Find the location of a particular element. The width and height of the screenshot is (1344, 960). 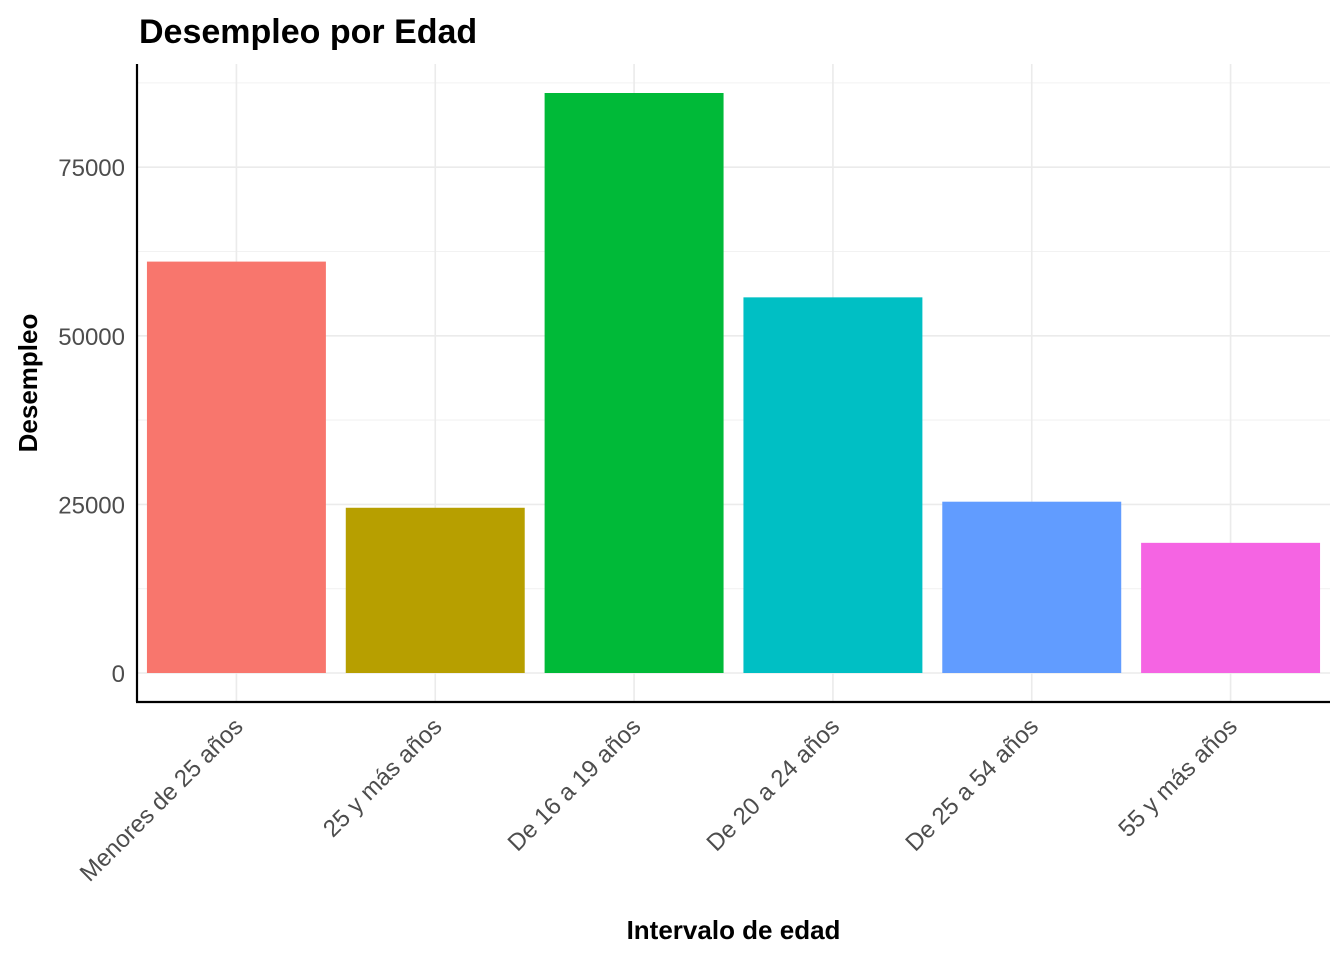

chart-title: Desempleo por Edad is located at coordinates (308, 32).